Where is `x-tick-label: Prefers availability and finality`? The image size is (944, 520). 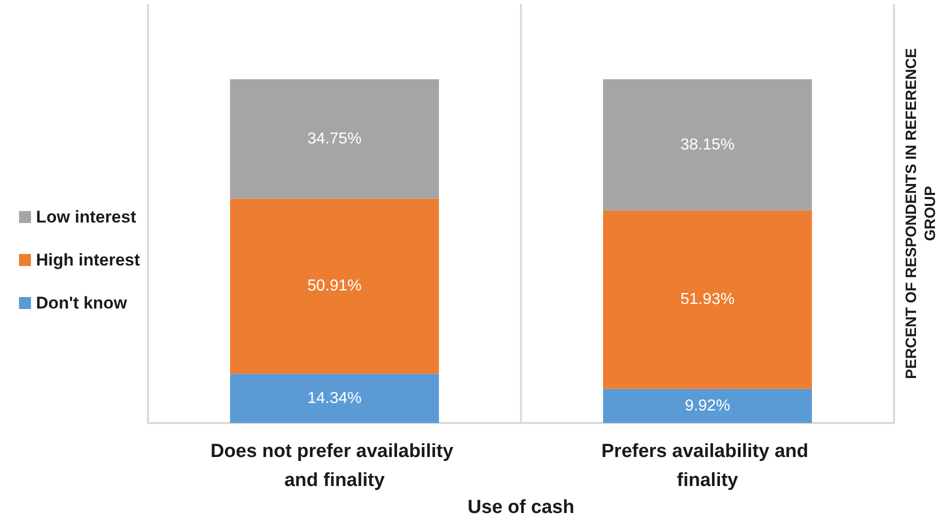 x-tick-label: Prefers availability and finality is located at coordinates (707, 466).